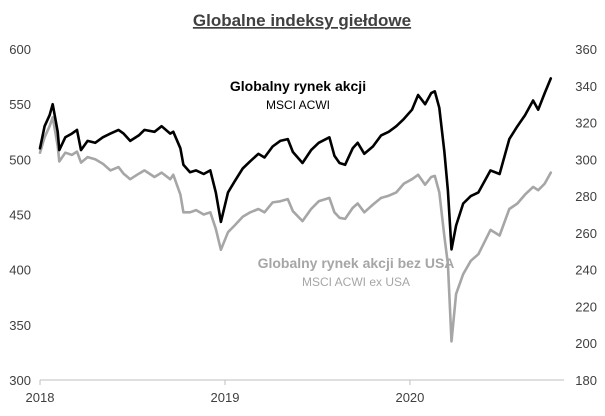  Describe the element at coordinates (40, 397) in the screenshot. I see `x-tick-label: 2018` at that location.